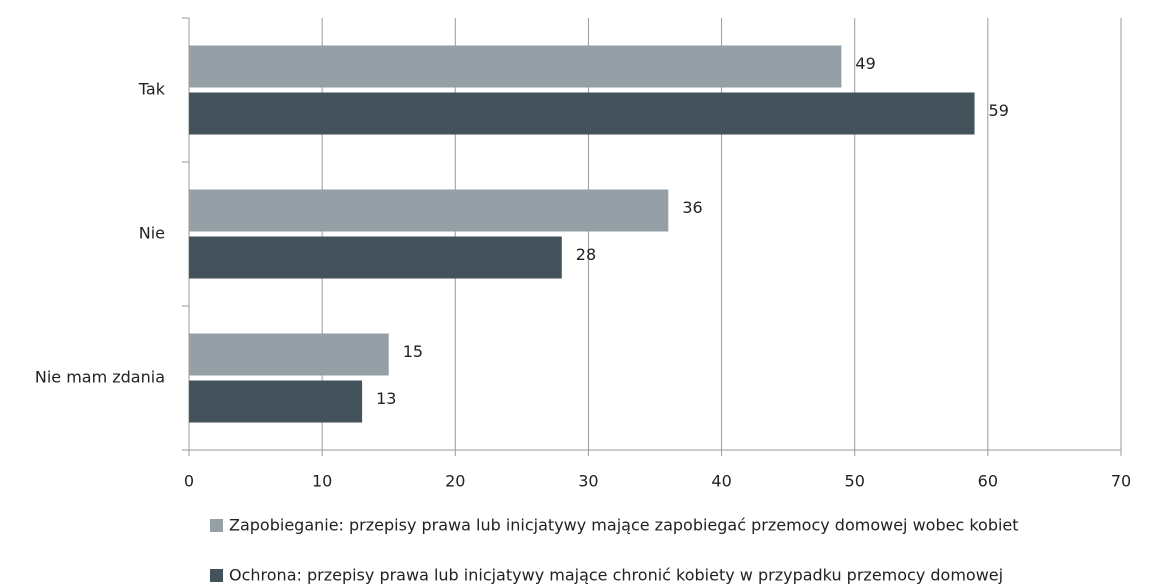 This screenshot has width=1168, height=586. What do you see at coordinates (100, 377) in the screenshot?
I see `y-tick-label: Nie mam zdania` at bounding box center [100, 377].